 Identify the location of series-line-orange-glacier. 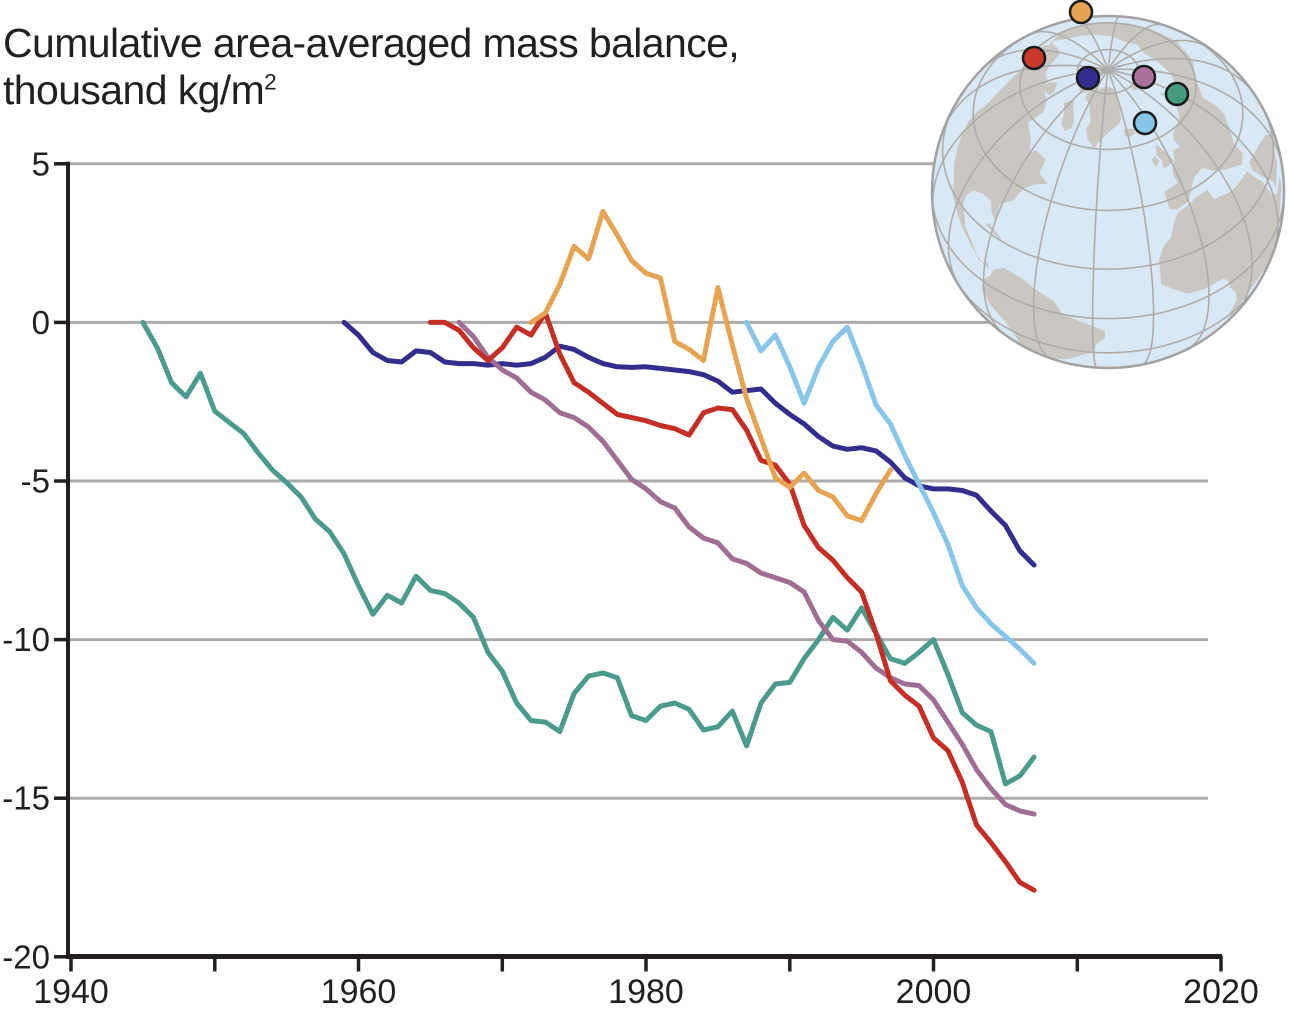
(710, 366).